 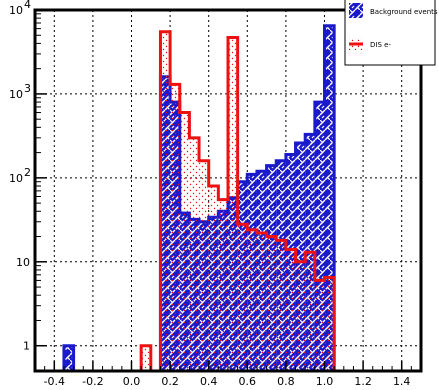 I want to click on x-tick-label: -0.2, so click(x=92, y=381).